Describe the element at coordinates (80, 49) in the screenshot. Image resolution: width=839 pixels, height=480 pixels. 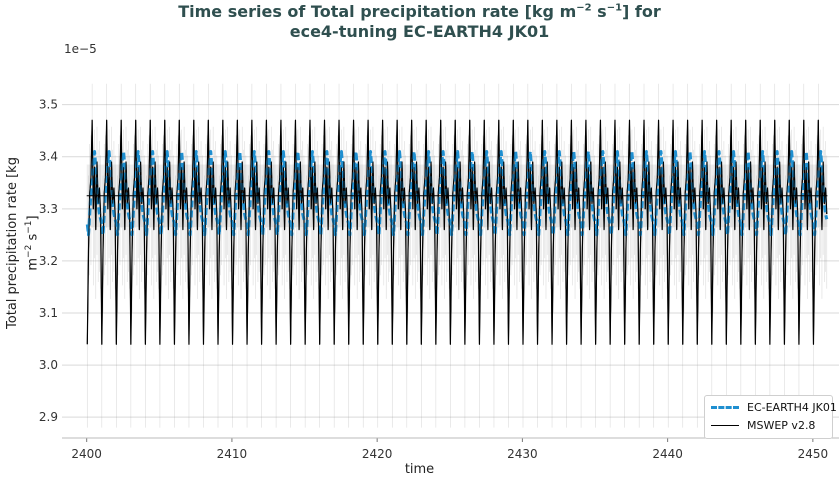
I see `y-axis-exponent: 1e−5` at that location.